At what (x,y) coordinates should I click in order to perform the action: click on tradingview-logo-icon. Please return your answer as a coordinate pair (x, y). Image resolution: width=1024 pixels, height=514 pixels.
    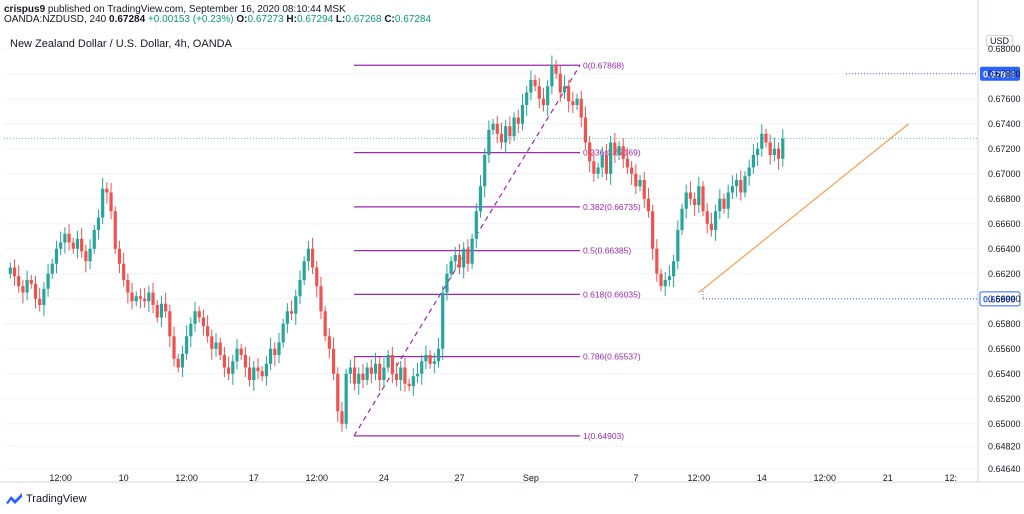
    Looking at the image, I should click on (14, 498).